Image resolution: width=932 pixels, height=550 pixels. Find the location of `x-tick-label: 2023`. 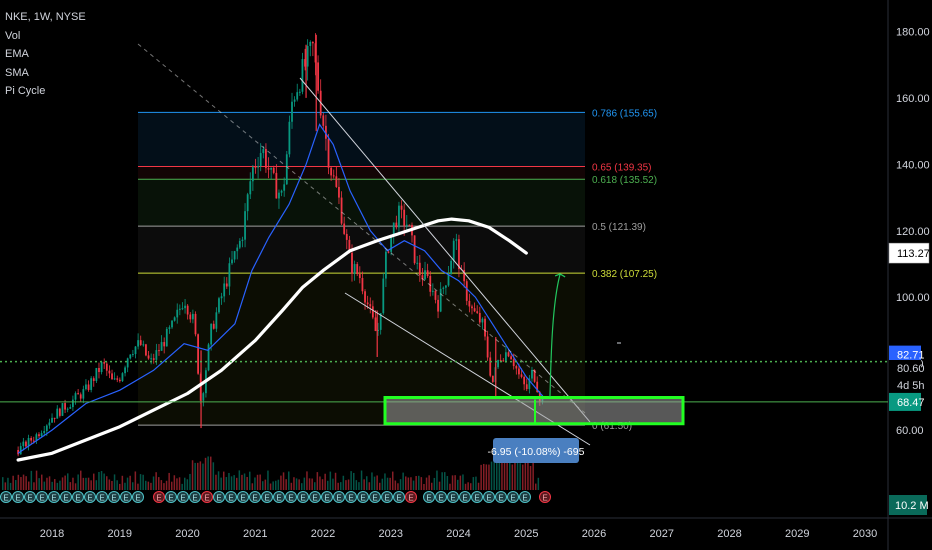

x-tick-label: 2023 is located at coordinates (391, 534).